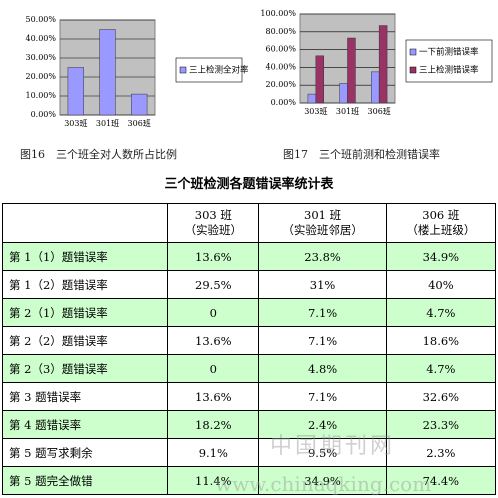  I want to click on table-cell: 31%, so click(322, 284).